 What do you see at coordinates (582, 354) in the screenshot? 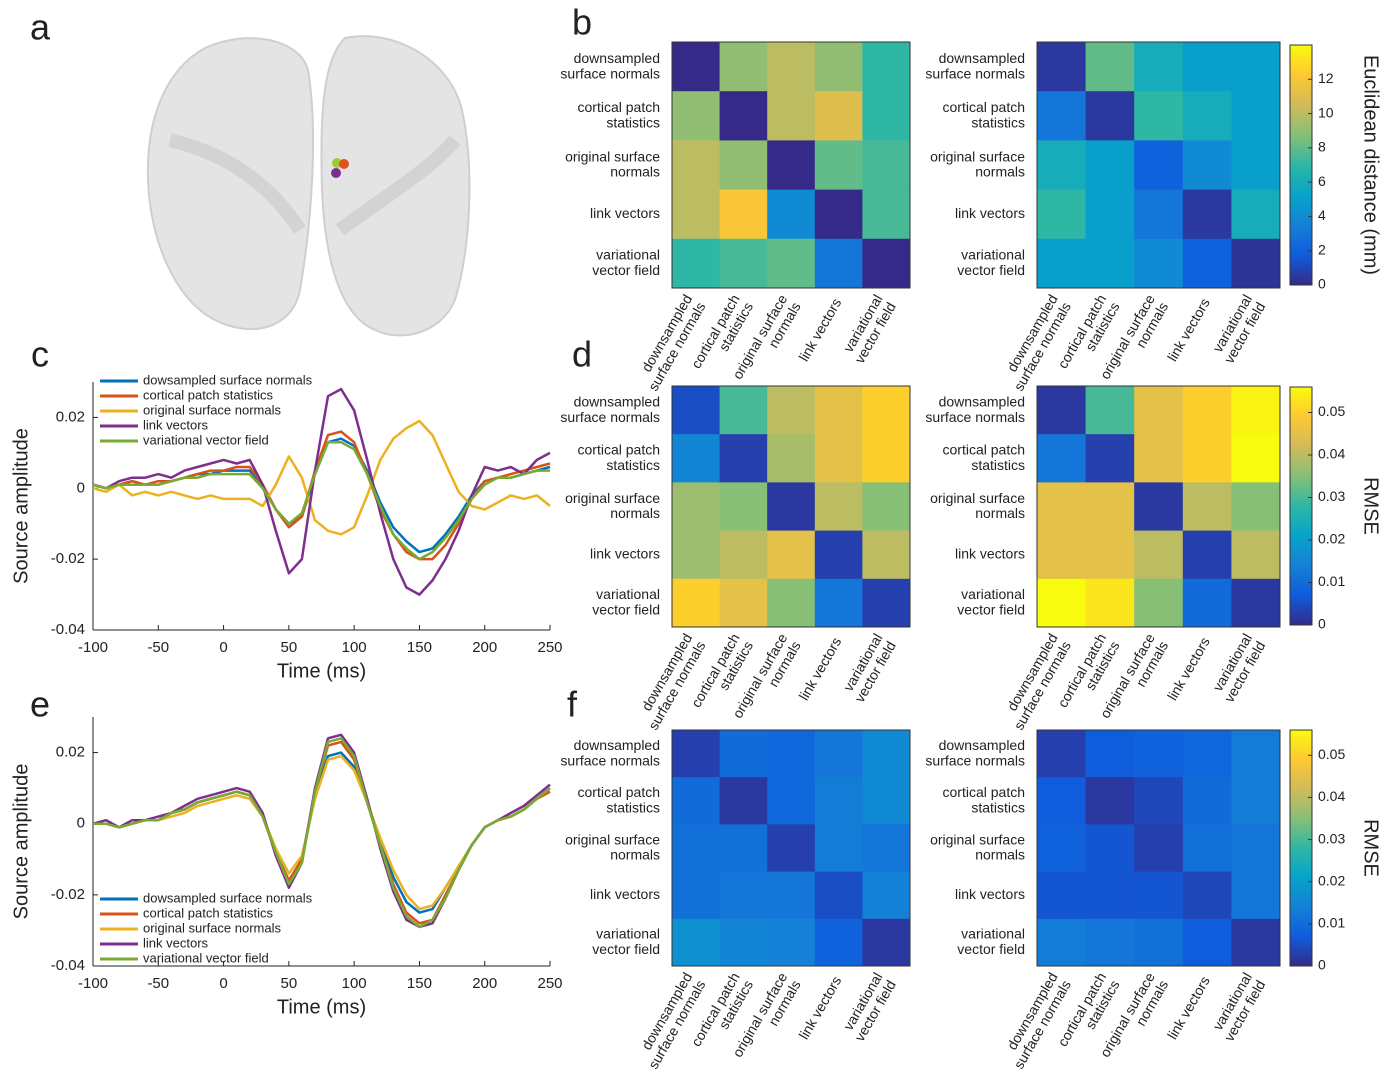
I see `panel-letter: d` at bounding box center [582, 354].